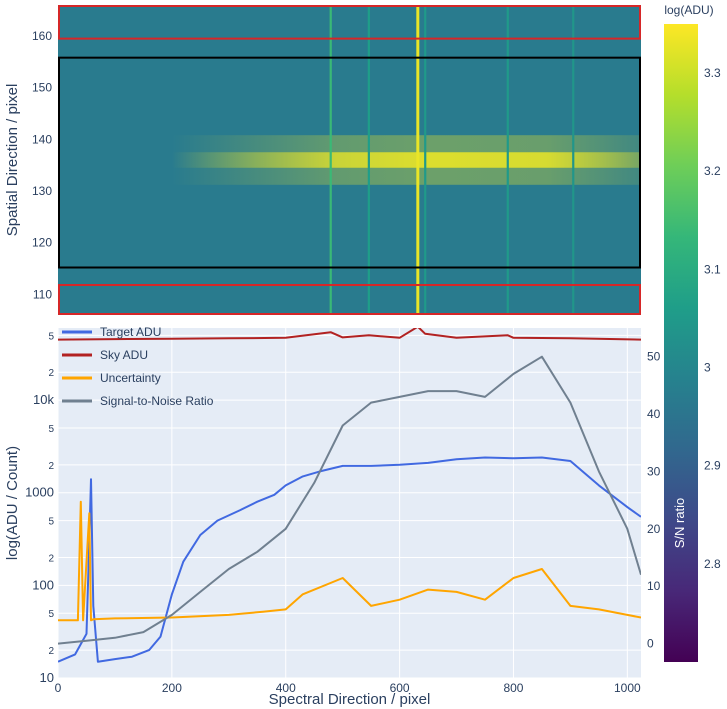 The height and width of the screenshot is (709, 727). I want to click on region-box-sky-upper, so click(349, 22).